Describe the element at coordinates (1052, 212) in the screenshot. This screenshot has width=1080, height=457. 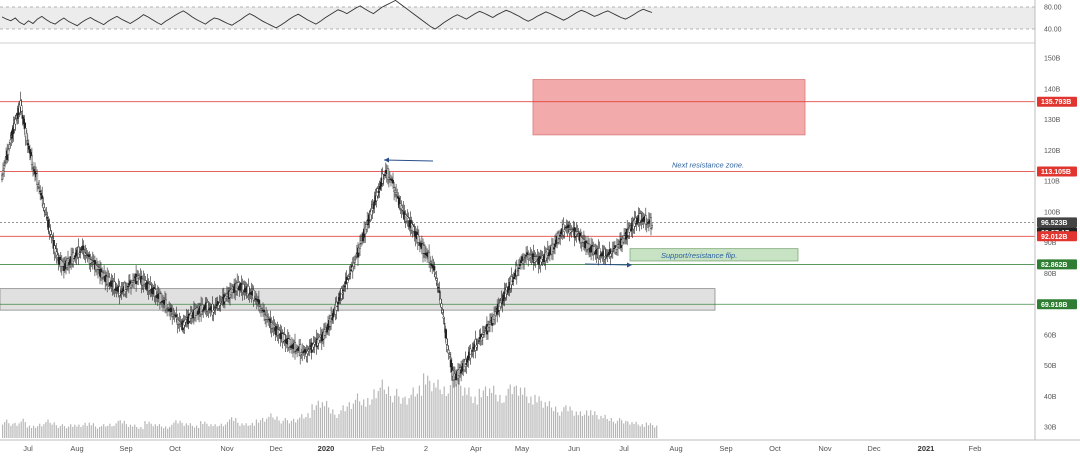
I see `y-tick-label: 100B` at that location.